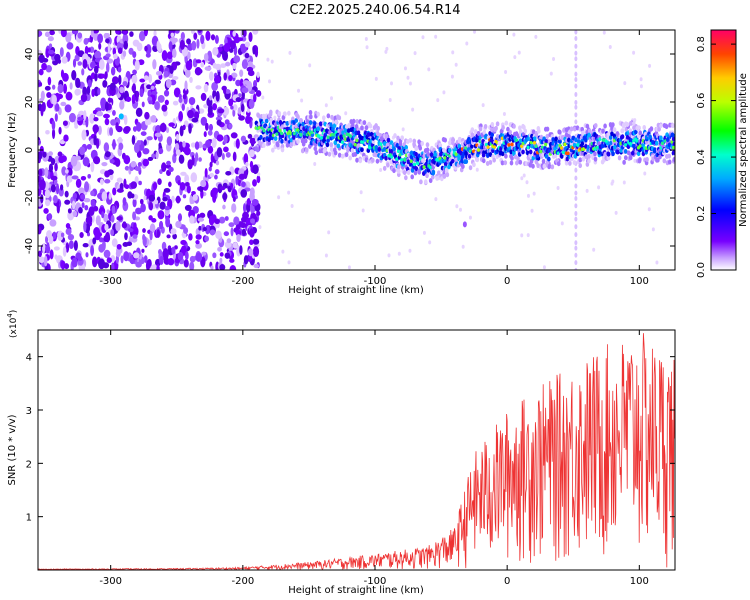 The width and height of the screenshot is (750, 600). Describe the element at coordinates (723, 150) in the screenshot. I see `colorbar-gradient` at that location.